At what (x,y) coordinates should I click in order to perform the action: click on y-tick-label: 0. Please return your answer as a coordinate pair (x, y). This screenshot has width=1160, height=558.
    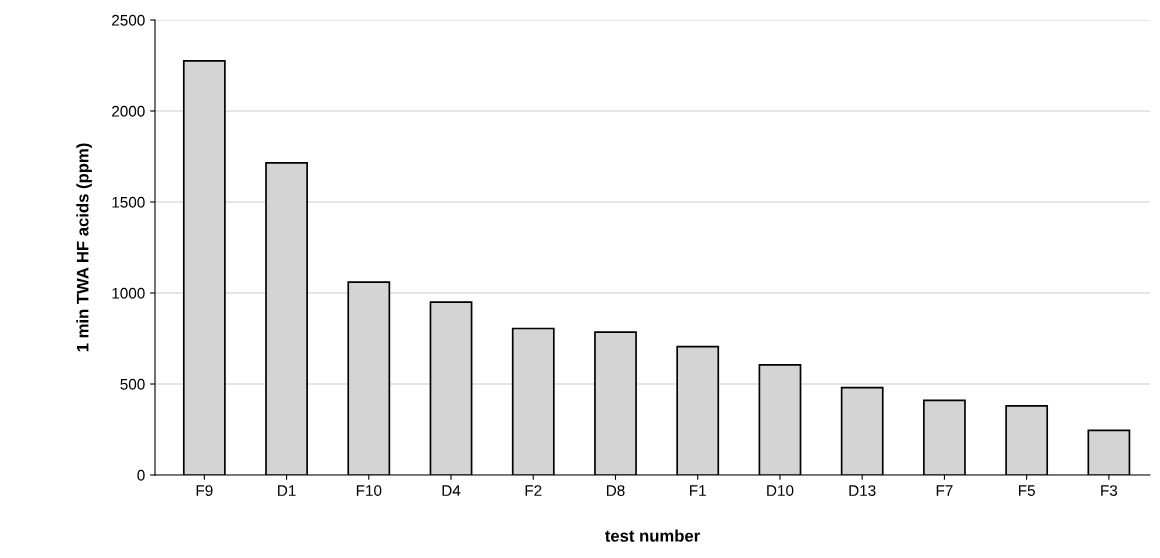
    Looking at the image, I should click on (141, 475).